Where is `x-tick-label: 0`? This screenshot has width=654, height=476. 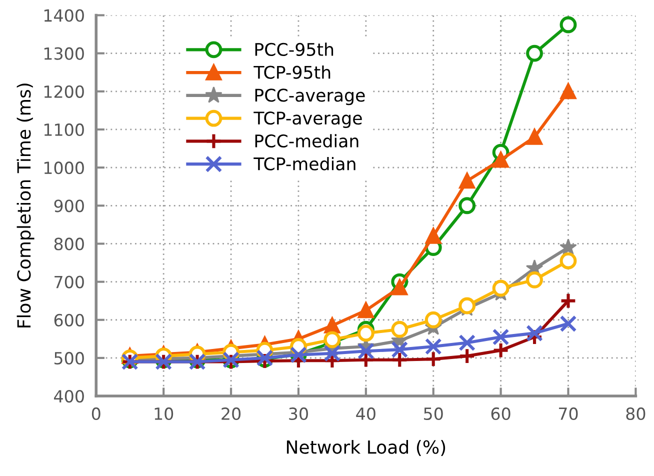 x-tick-label: 0 is located at coordinates (96, 413).